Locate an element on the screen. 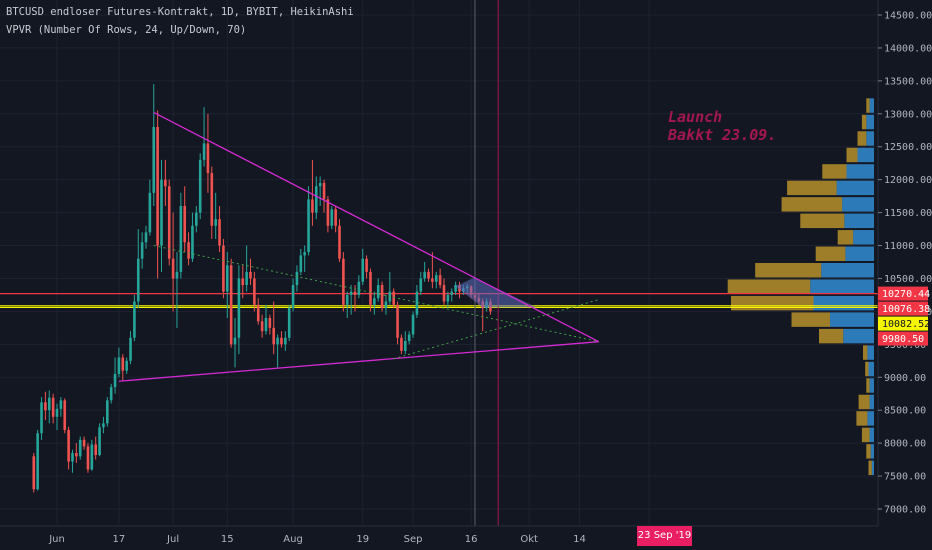 This screenshot has width=932, height=550. indicator-legend: VPVR (Number Of Rows, 24, Up/Down, 70) is located at coordinates (126, 30).